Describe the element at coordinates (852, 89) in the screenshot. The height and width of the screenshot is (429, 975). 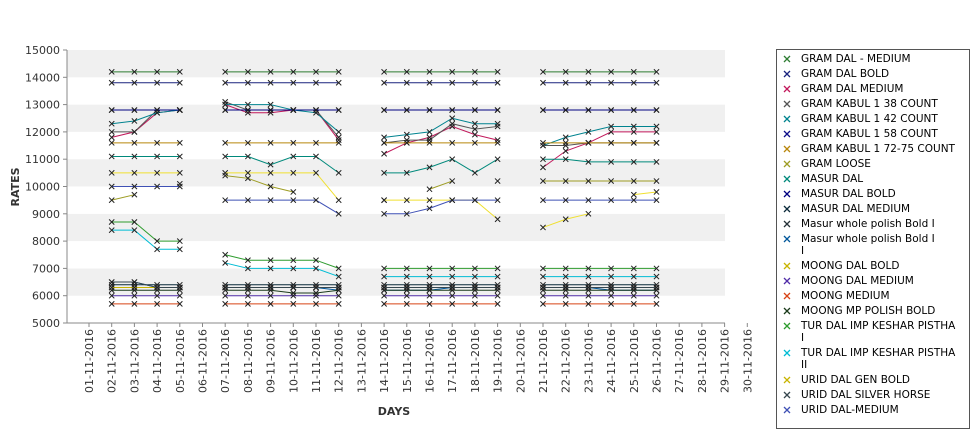
I see `legend-label: GRAM DAL MEDIUM` at that location.